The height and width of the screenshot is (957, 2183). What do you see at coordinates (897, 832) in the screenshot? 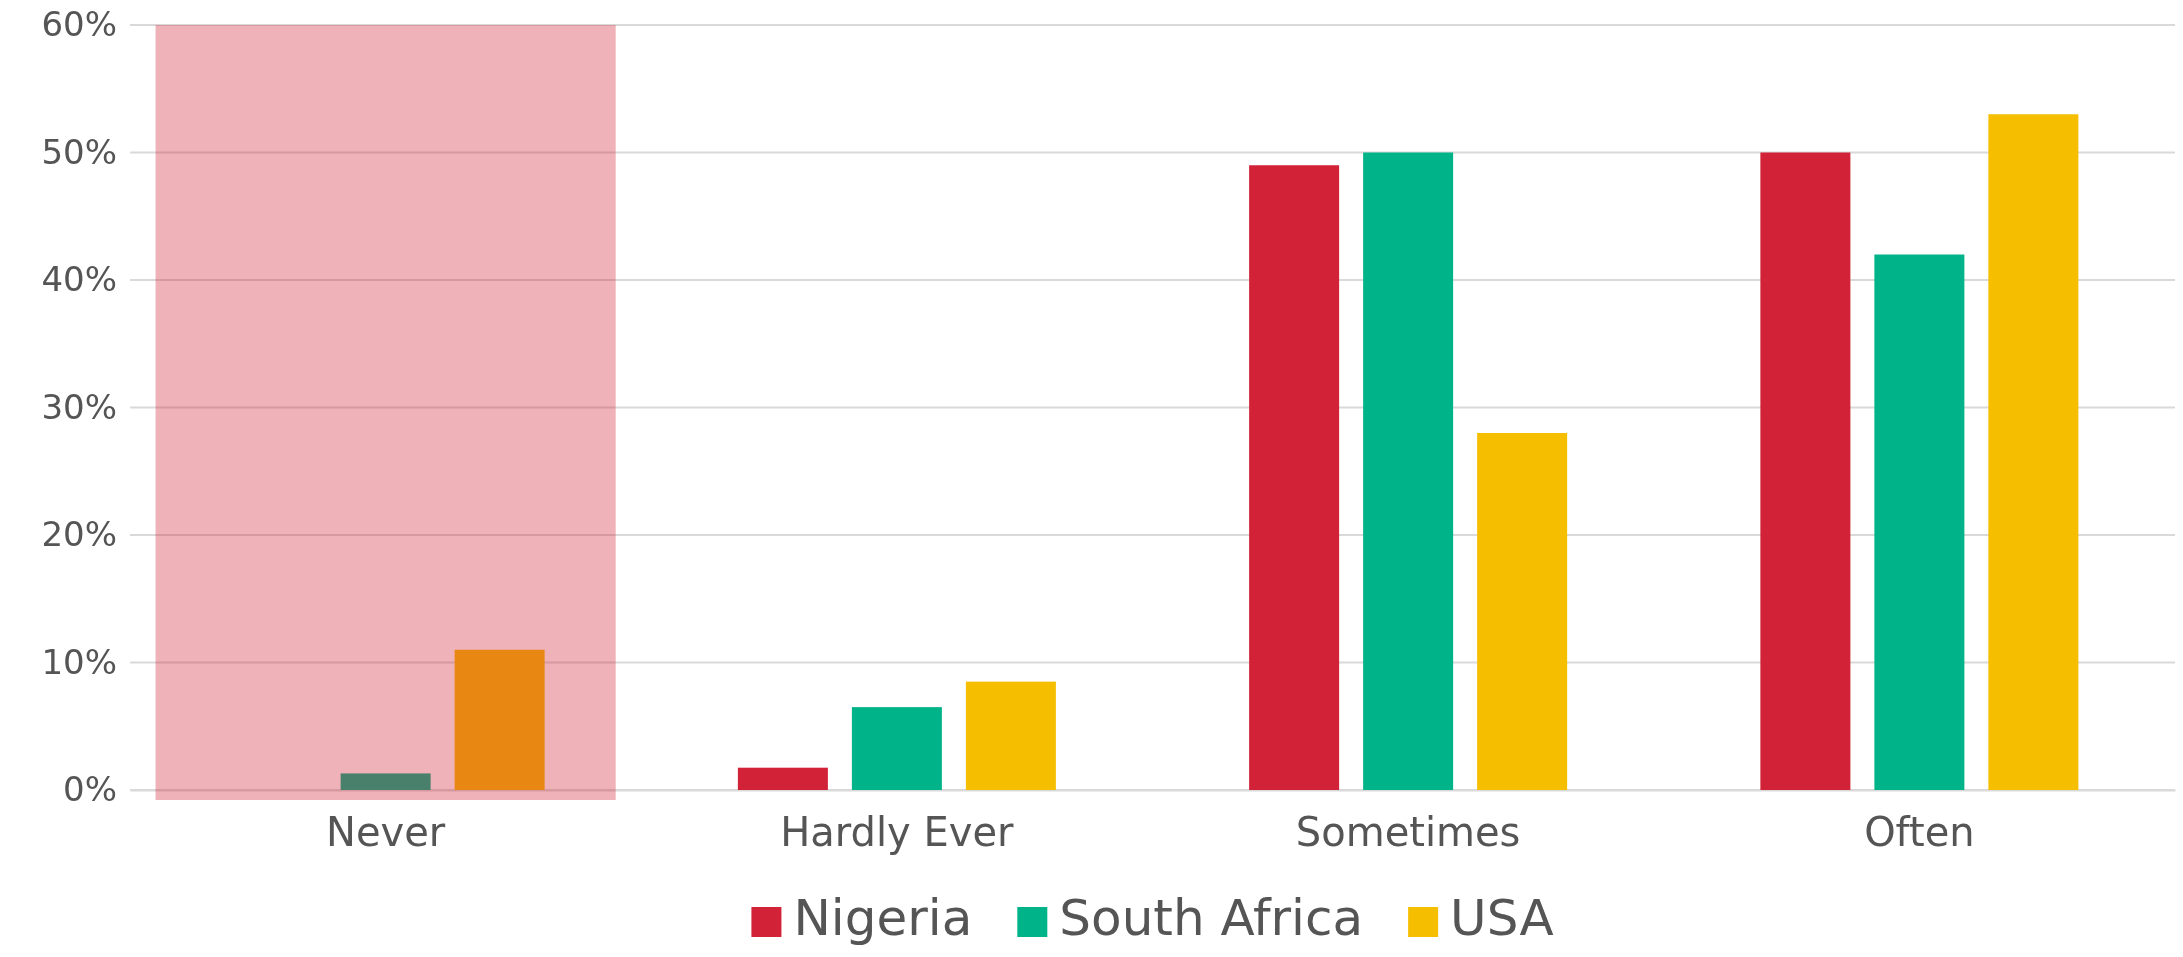
I see `x-tick-label: Hardly Ever` at bounding box center [897, 832].